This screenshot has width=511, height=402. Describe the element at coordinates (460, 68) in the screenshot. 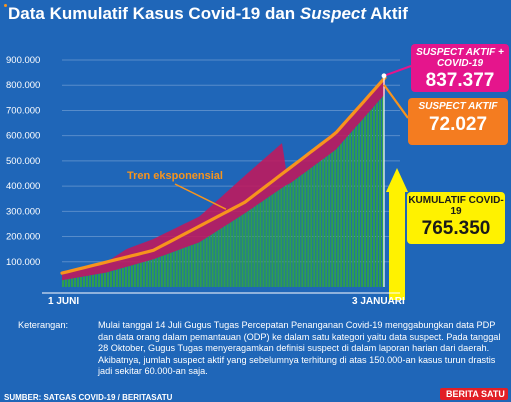

I see `callout-combined: SUSPECT AKTIF + COVID-19 837.377` at that location.